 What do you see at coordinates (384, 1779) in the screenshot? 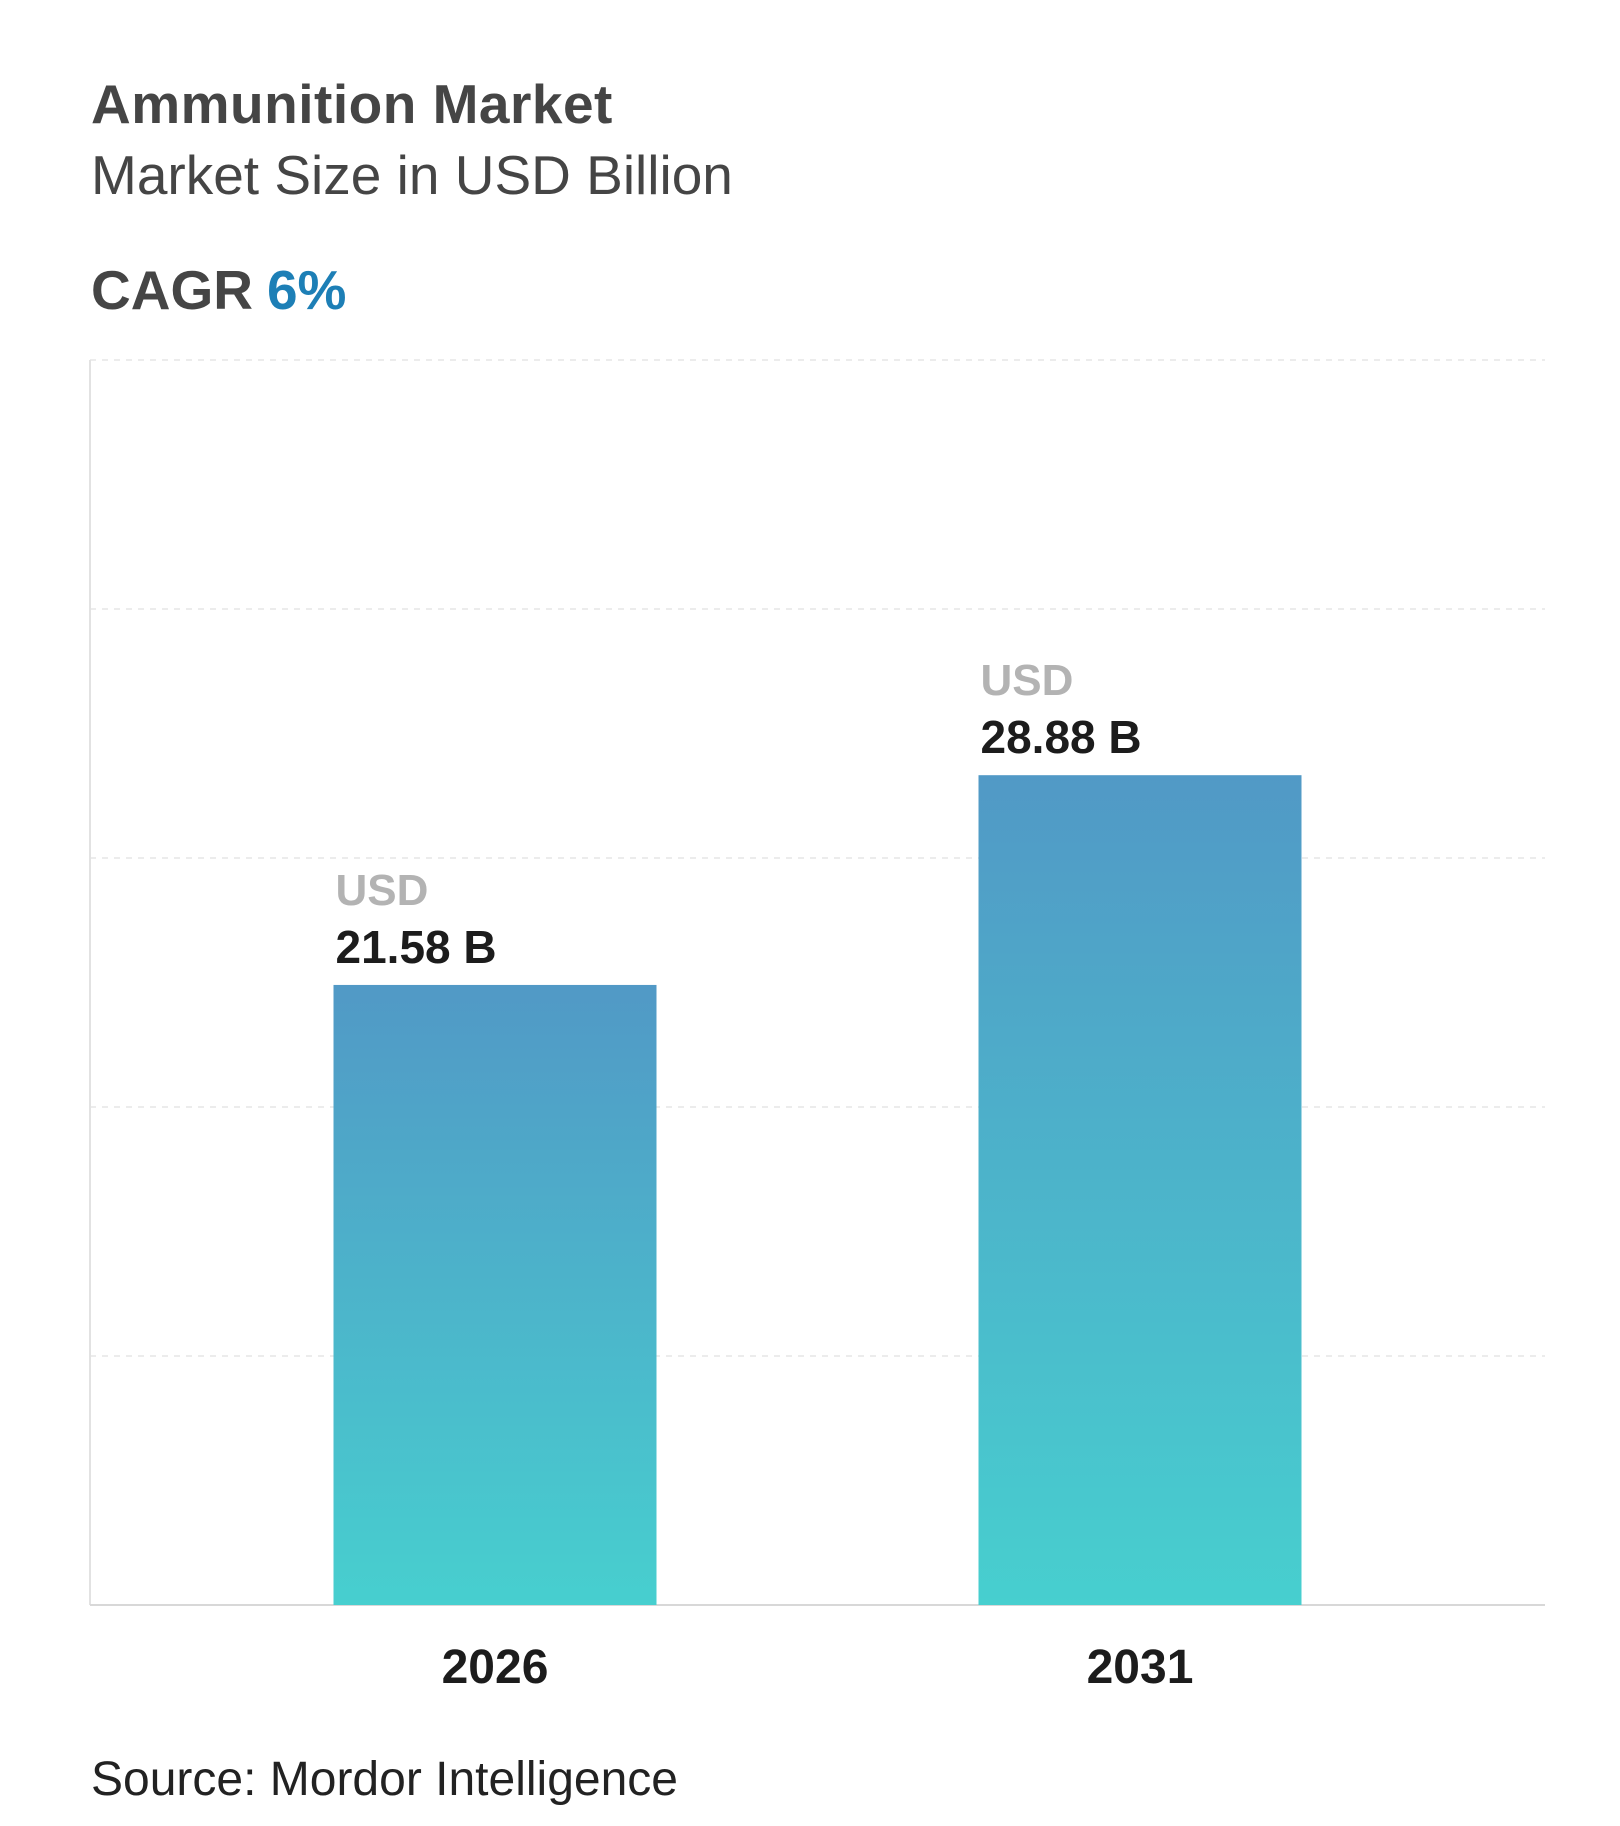
I see `source-note: Source: Mordor Intelligence` at bounding box center [384, 1779].